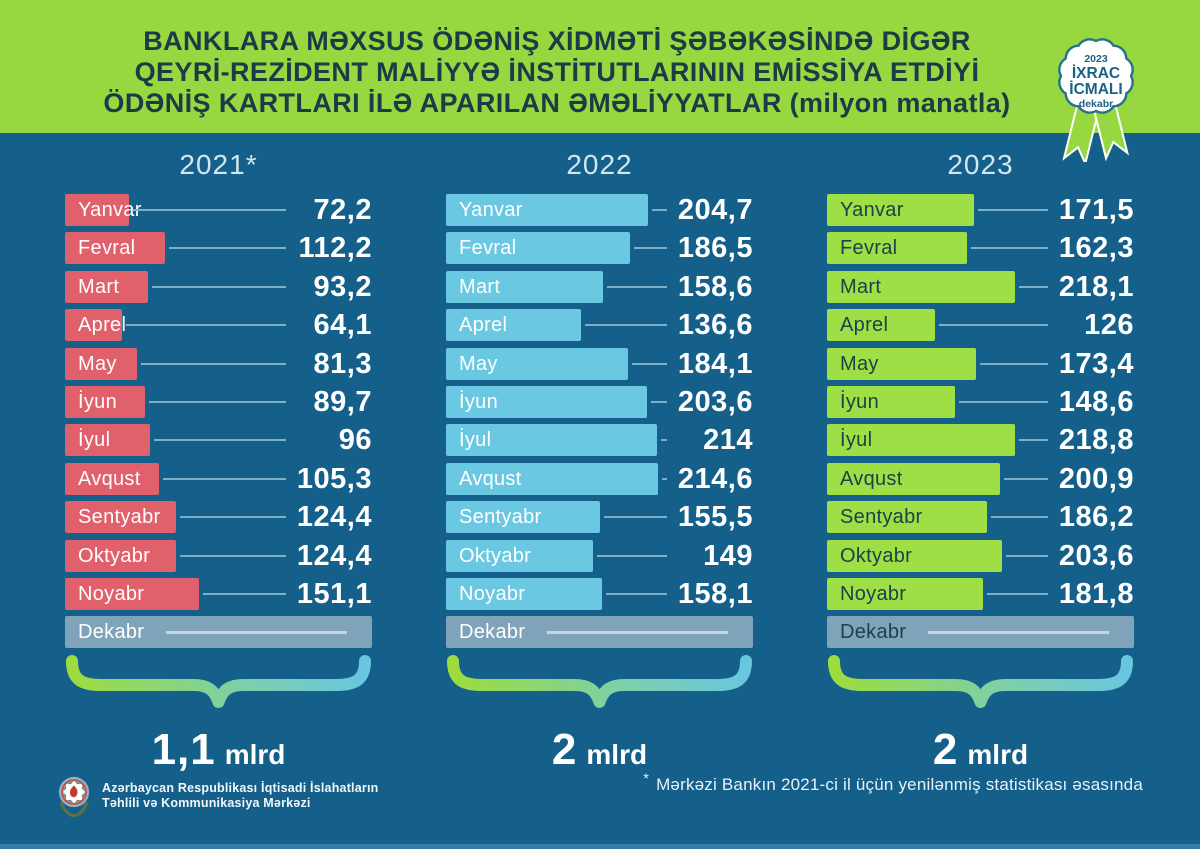  Describe the element at coordinates (1096, 104) in the screenshot. I see `badge-month: dekabr` at that location.